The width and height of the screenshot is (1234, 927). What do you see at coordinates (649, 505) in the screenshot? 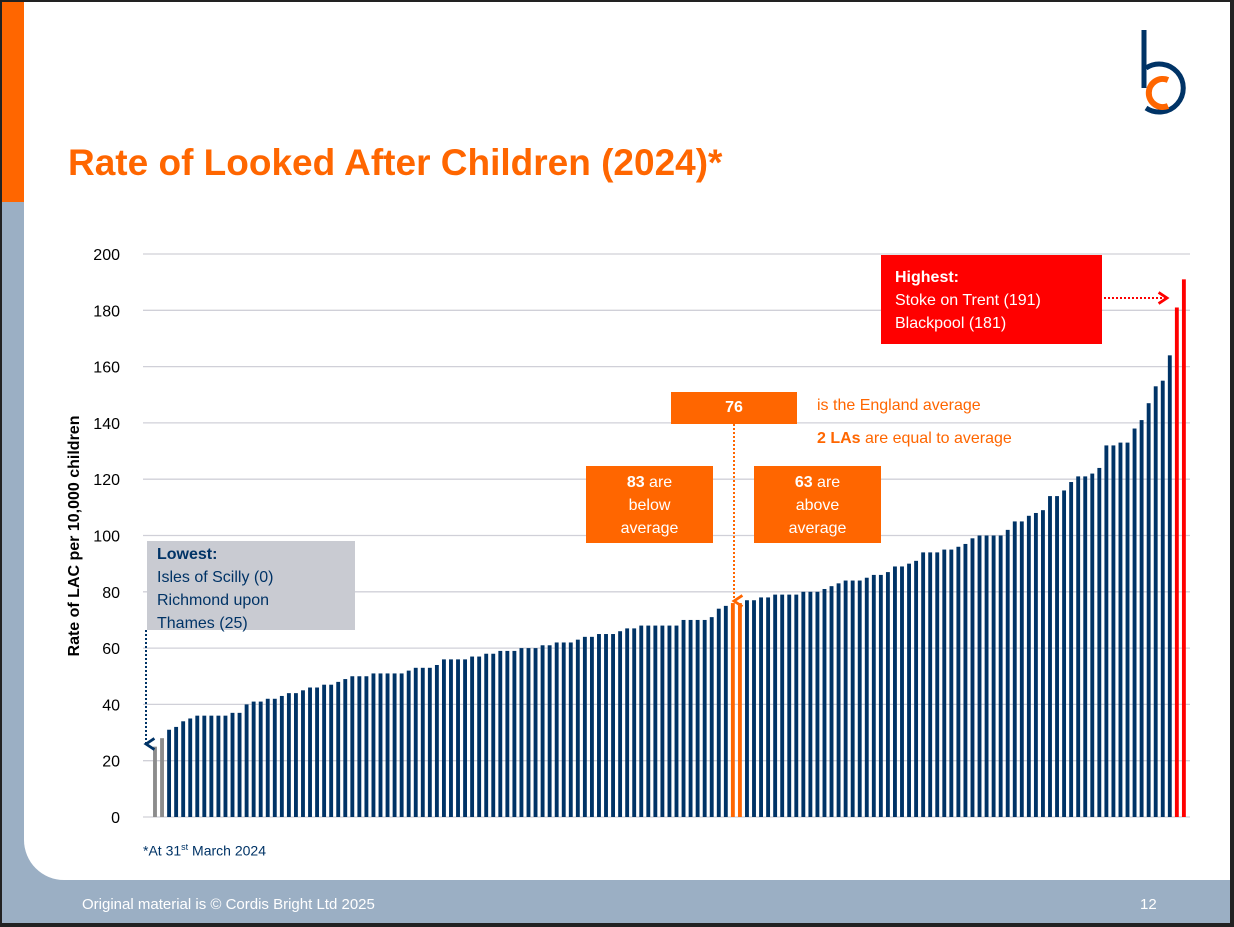
I see `below-label: below` at bounding box center [649, 505].